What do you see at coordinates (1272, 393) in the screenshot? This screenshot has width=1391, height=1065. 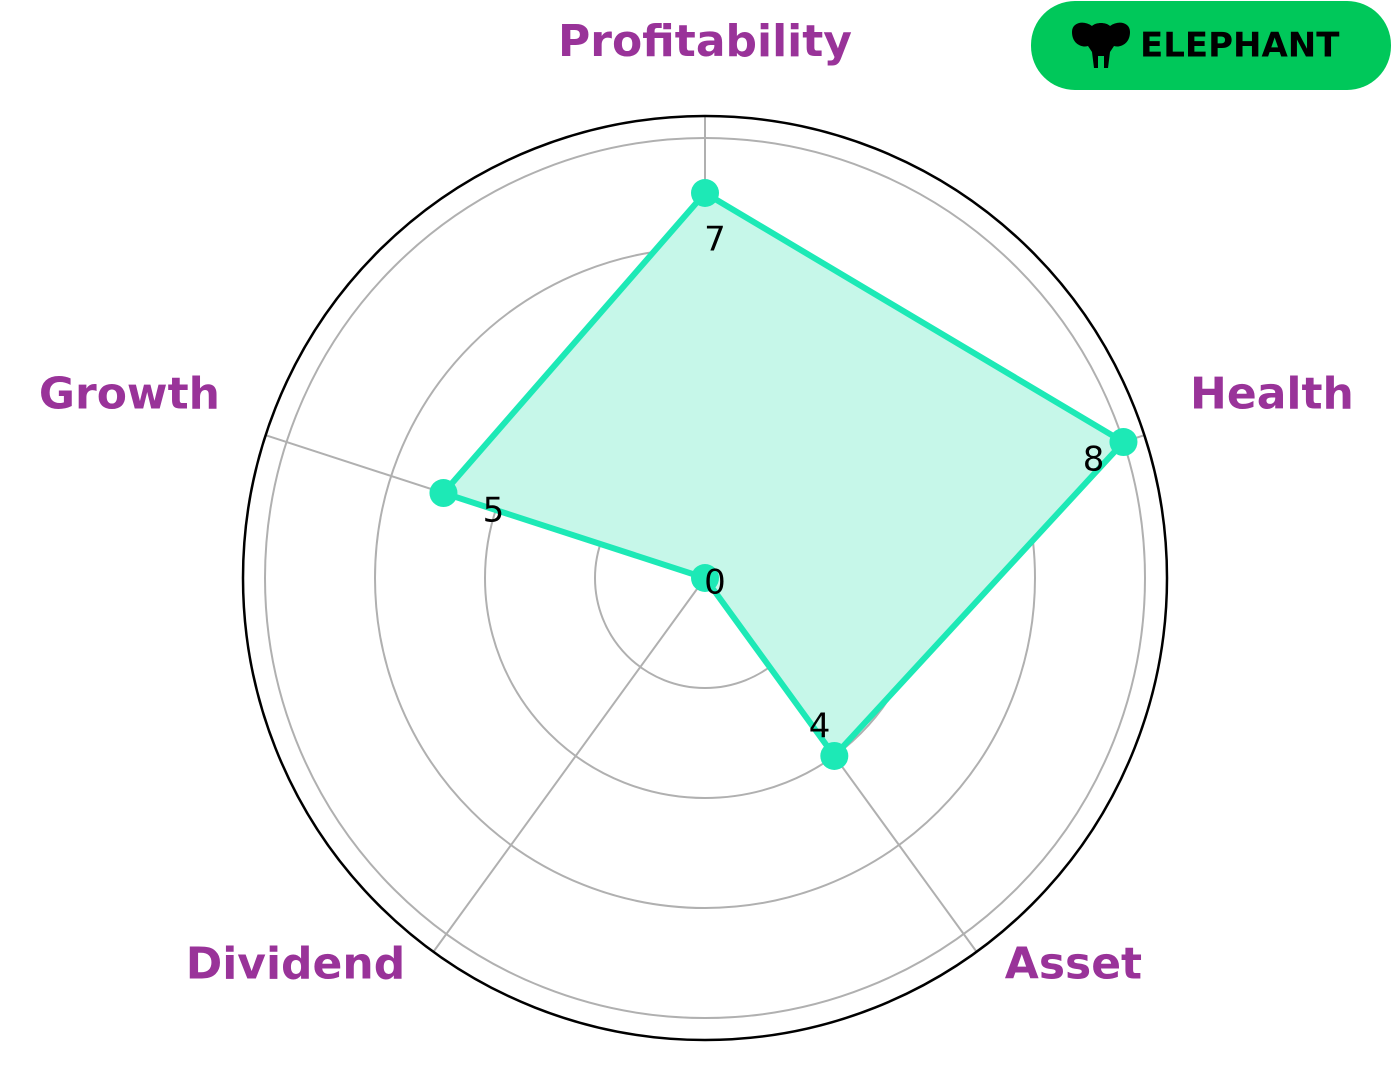 I see `category-label: Health` at bounding box center [1272, 393].